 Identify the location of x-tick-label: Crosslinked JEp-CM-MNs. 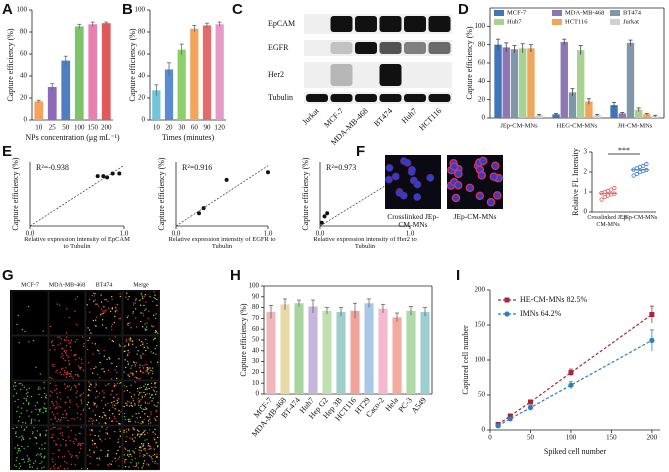
(608, 221).